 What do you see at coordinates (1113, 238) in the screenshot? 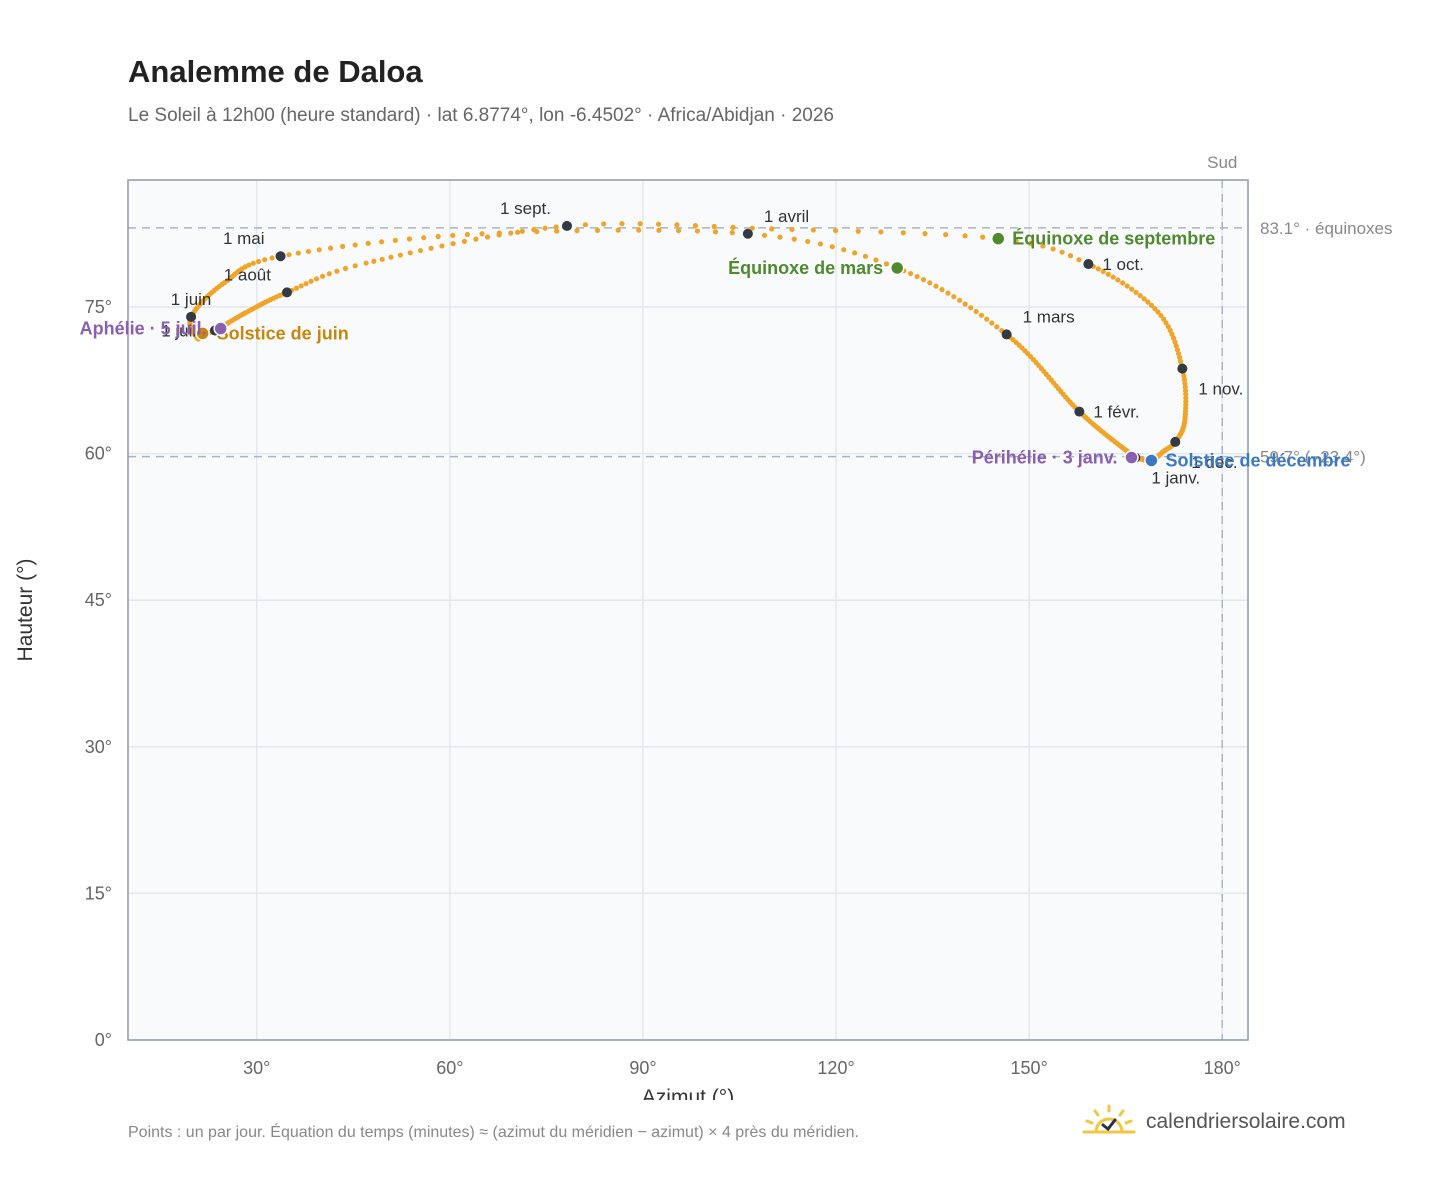
I see `event-label: Équinoxe de septembre` at bounding box center [1113, 238].